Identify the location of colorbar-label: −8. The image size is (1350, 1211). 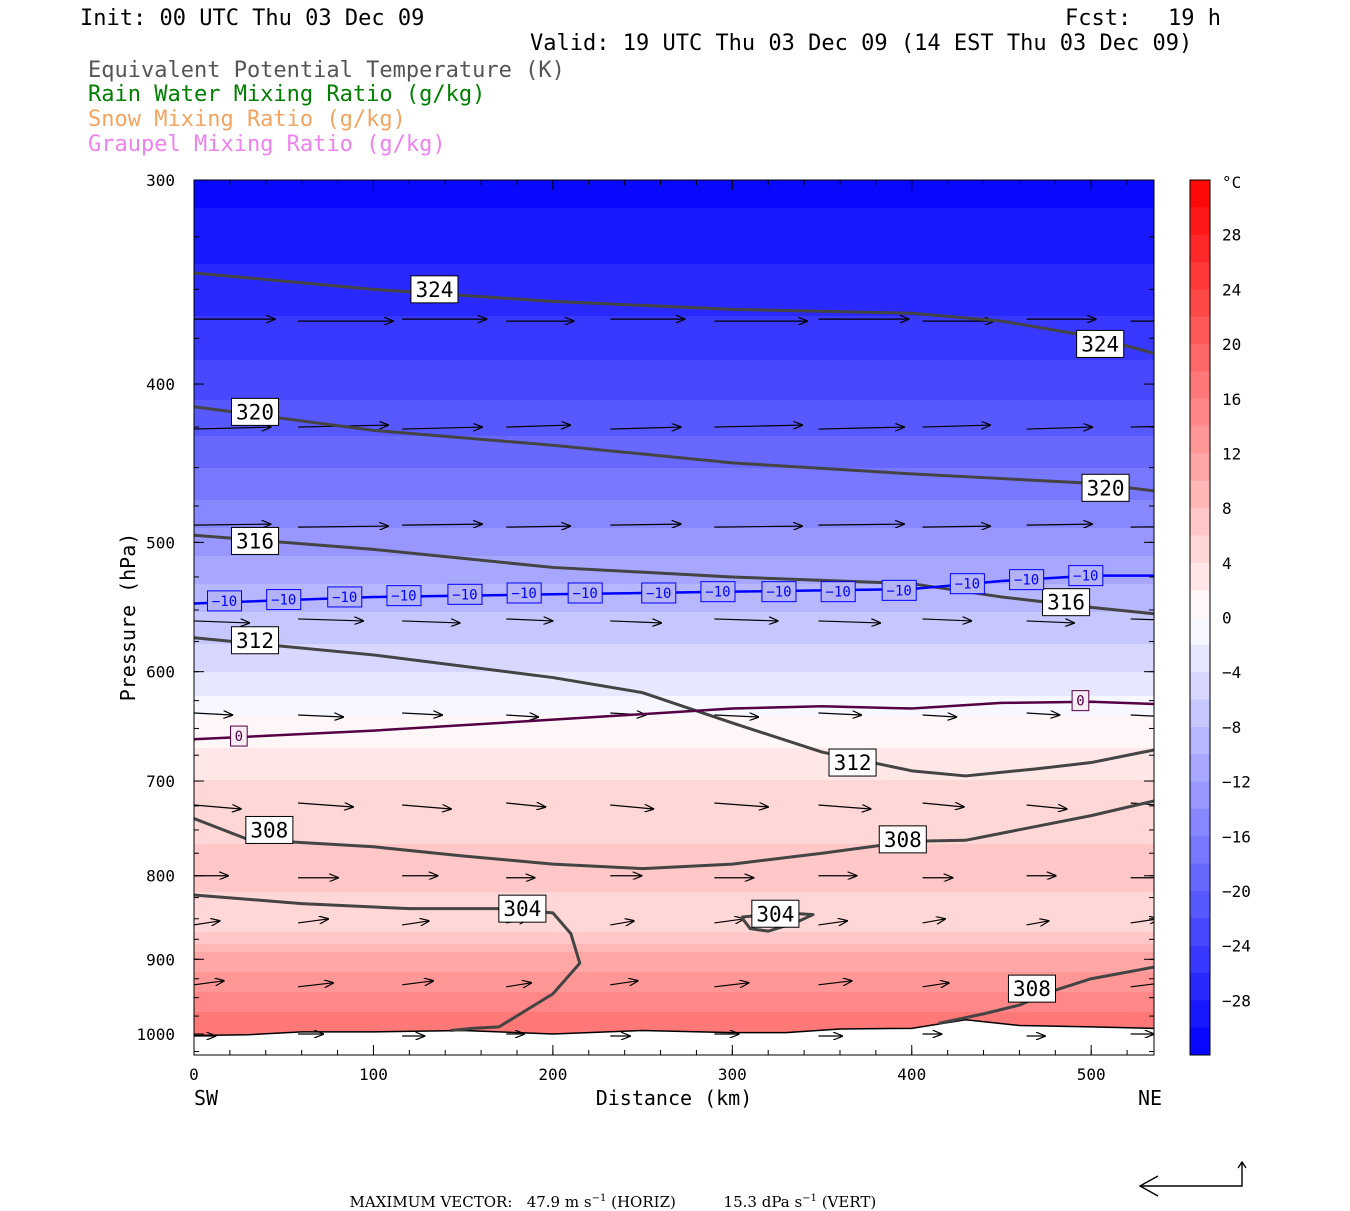
(1231, 727).